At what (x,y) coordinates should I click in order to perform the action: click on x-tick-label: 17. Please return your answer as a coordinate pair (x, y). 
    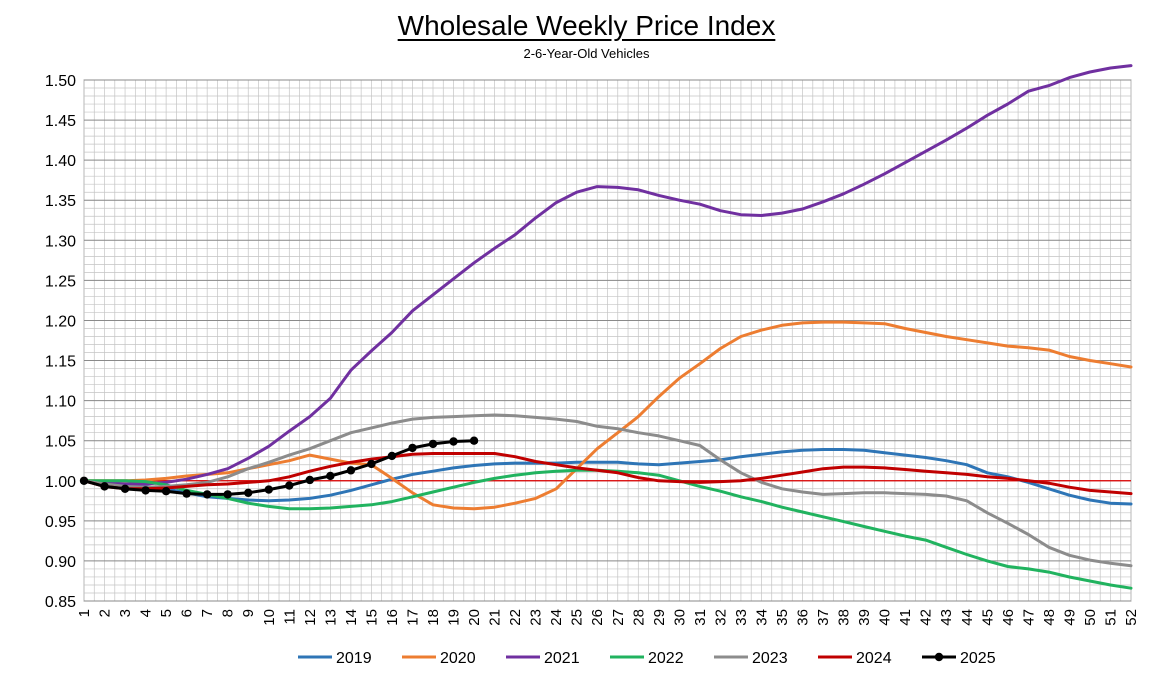
    Looking at the image, I should click on (412, 617).